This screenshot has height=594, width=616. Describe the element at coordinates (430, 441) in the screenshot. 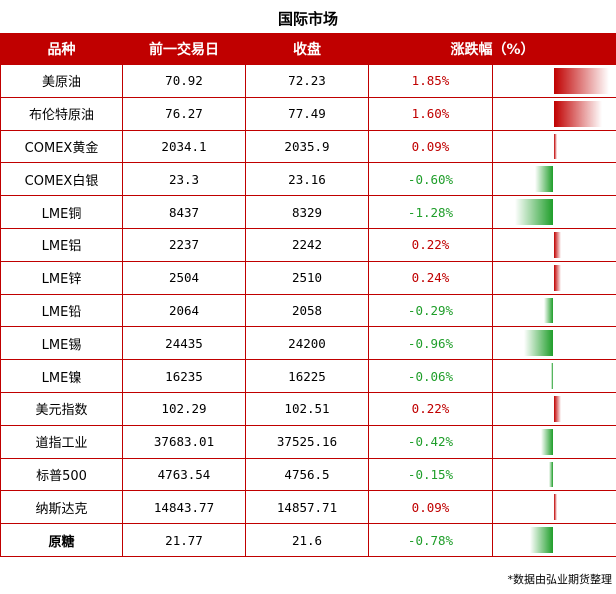

I see `cell-change: -0.42%` at that location.